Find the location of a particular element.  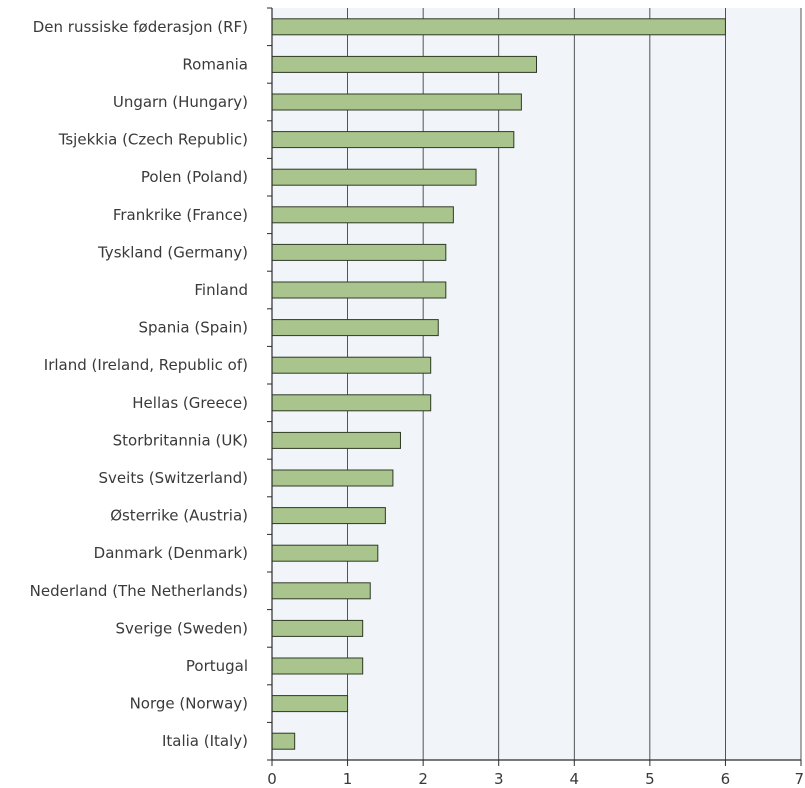

category-label-2: Ungarn (Hungary) is located at coordinates (180, 102).